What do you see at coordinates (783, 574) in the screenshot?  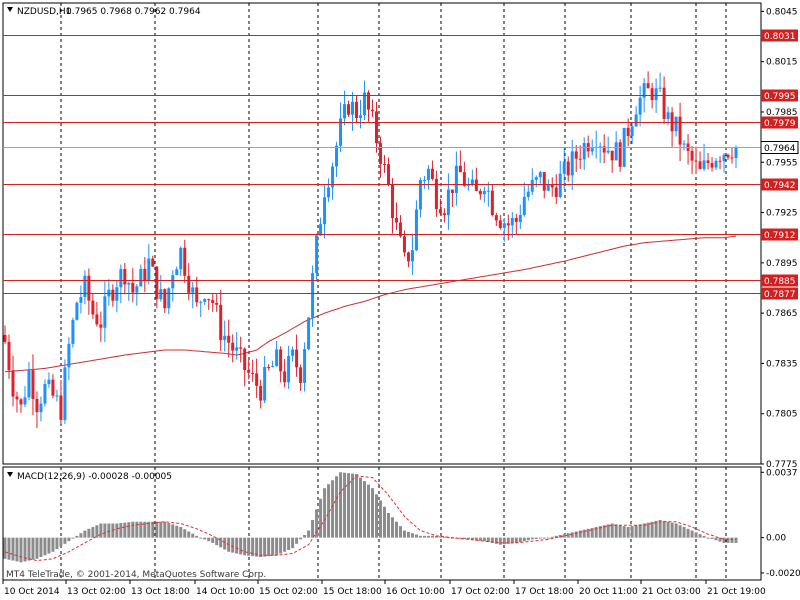 I see `macd-tick-label: -0.0020` at bounding box center [783, 574].